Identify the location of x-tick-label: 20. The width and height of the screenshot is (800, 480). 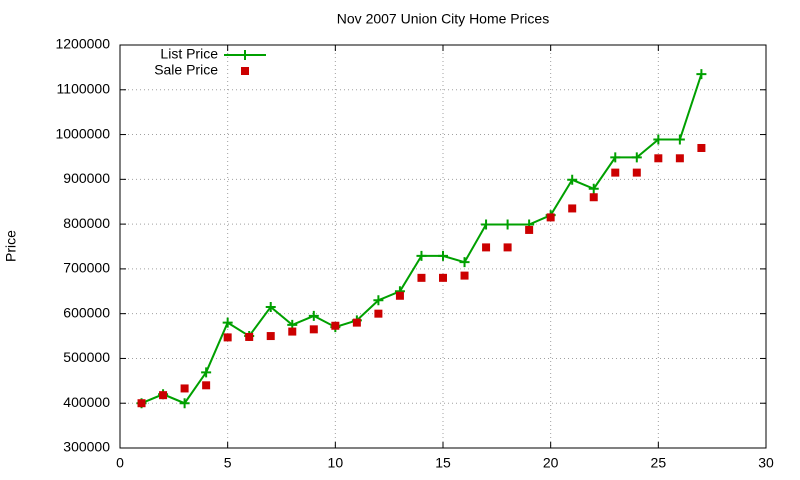
(551, 463).